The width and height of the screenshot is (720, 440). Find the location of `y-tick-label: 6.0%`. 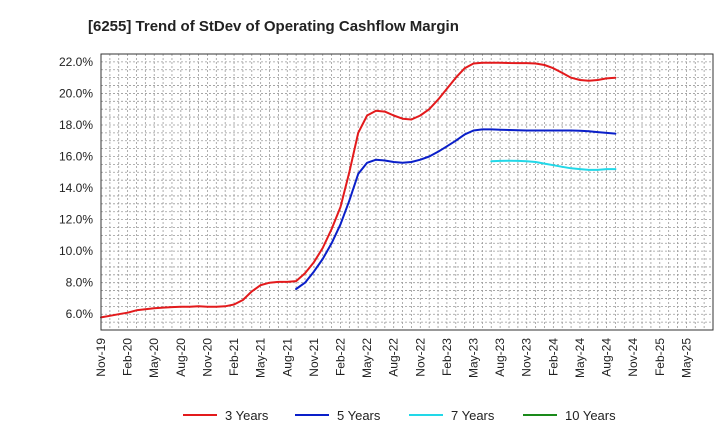

y-tick-label: 6.0% is located at coordinates (80, 314).